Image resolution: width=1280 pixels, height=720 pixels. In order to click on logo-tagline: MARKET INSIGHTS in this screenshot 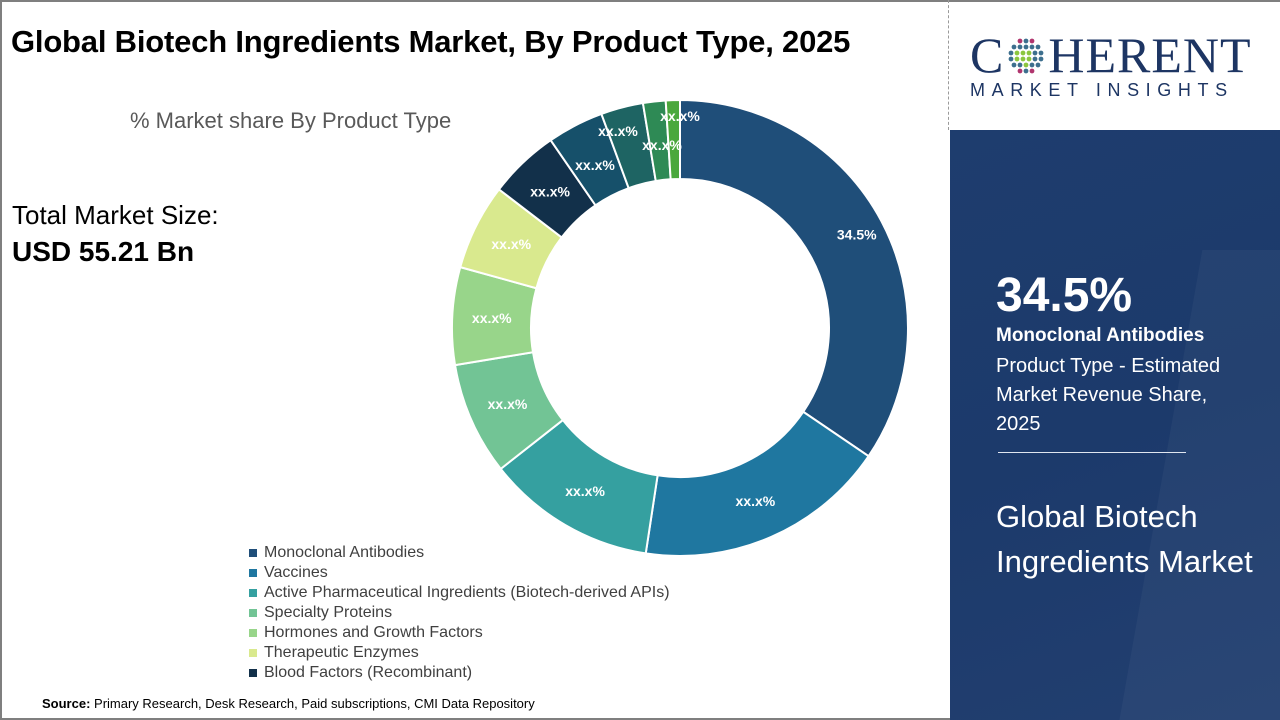, I will do `click(1102, 90)`.